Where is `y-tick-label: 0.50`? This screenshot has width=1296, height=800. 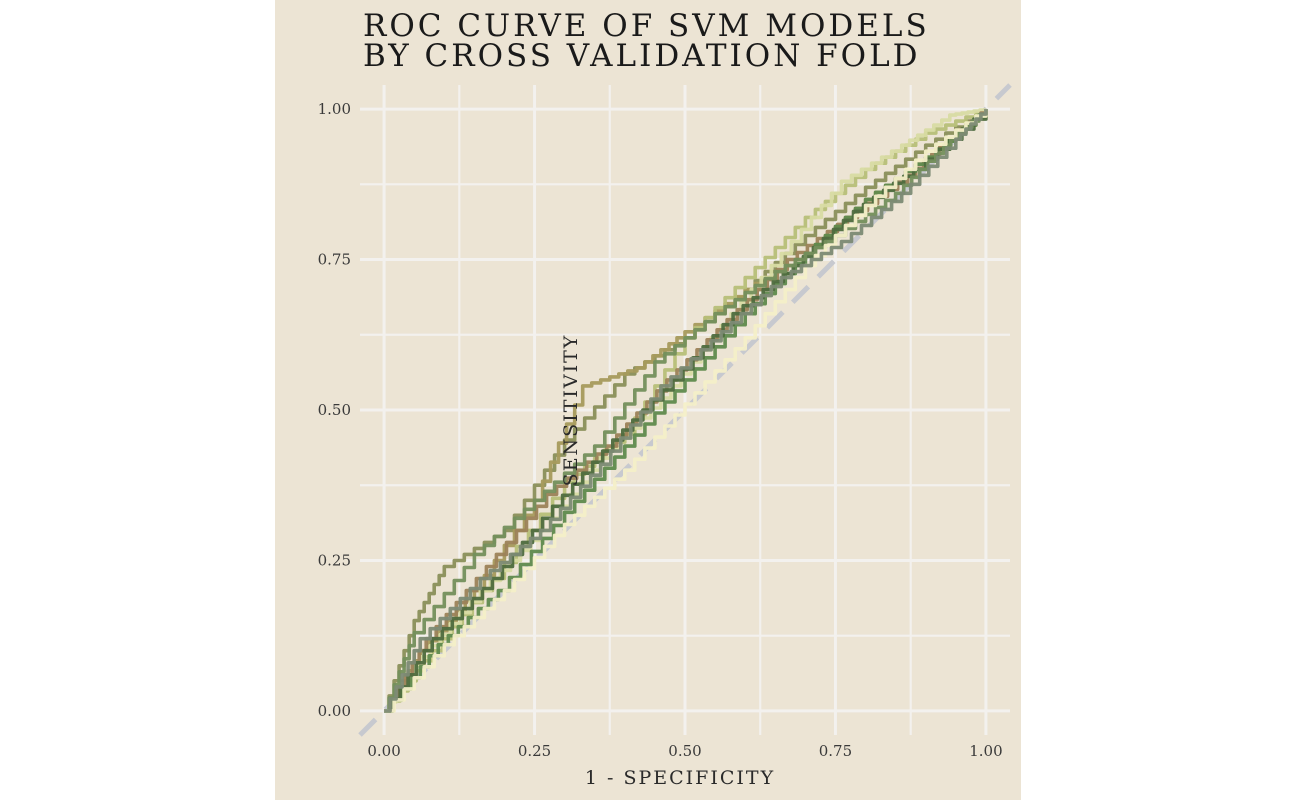 y-tick-label: 0.50 is located at coordinates (334, 410).